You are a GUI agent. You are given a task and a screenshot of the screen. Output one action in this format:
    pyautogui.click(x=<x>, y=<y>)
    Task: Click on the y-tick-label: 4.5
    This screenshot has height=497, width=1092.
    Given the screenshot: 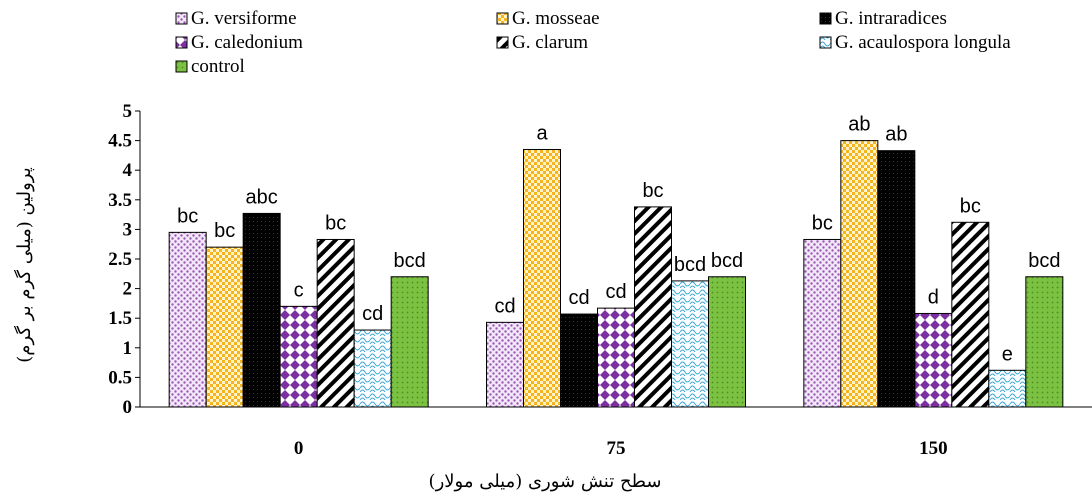 What is the action you would take?
    pyautogui.click(x=120, y=141)
    